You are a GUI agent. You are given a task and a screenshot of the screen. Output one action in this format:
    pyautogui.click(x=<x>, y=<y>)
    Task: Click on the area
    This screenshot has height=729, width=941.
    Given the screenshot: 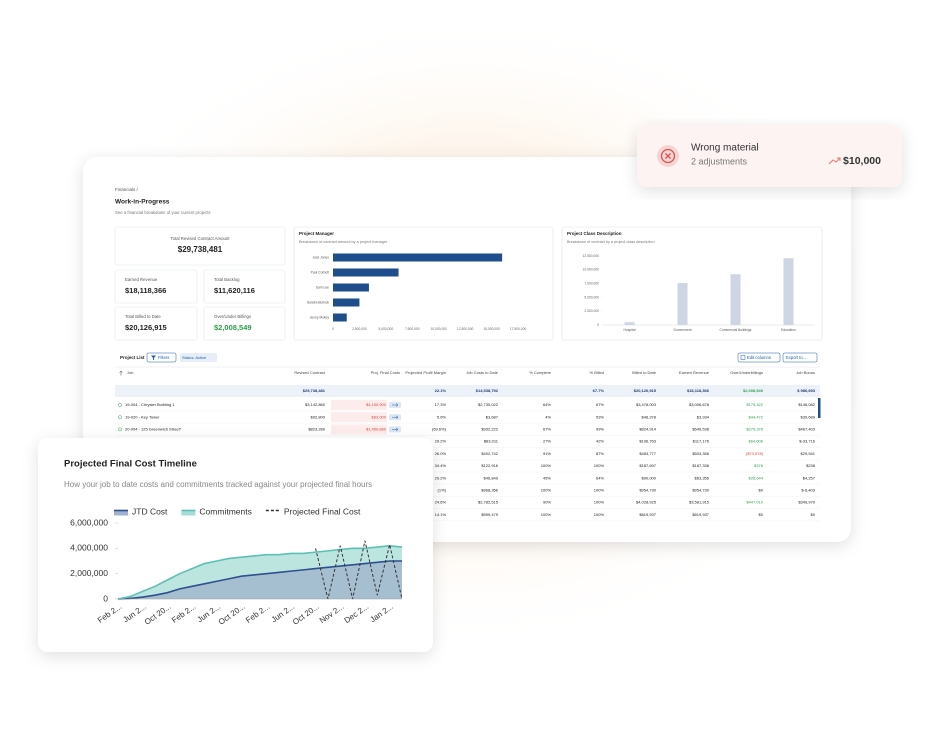 What is the action you would take?
    pyautogui.click(x=260, y=580)
    